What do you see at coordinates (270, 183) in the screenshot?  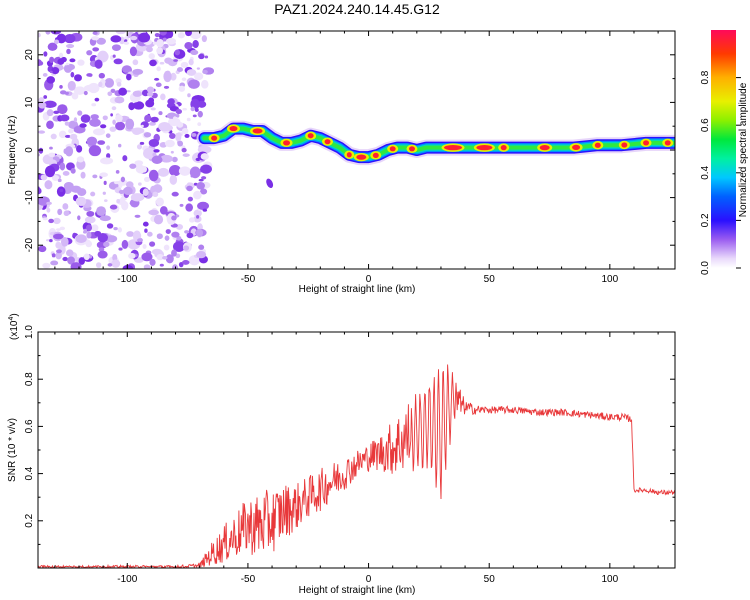 I see `isolated-blob` at bounding box center [270, 183].